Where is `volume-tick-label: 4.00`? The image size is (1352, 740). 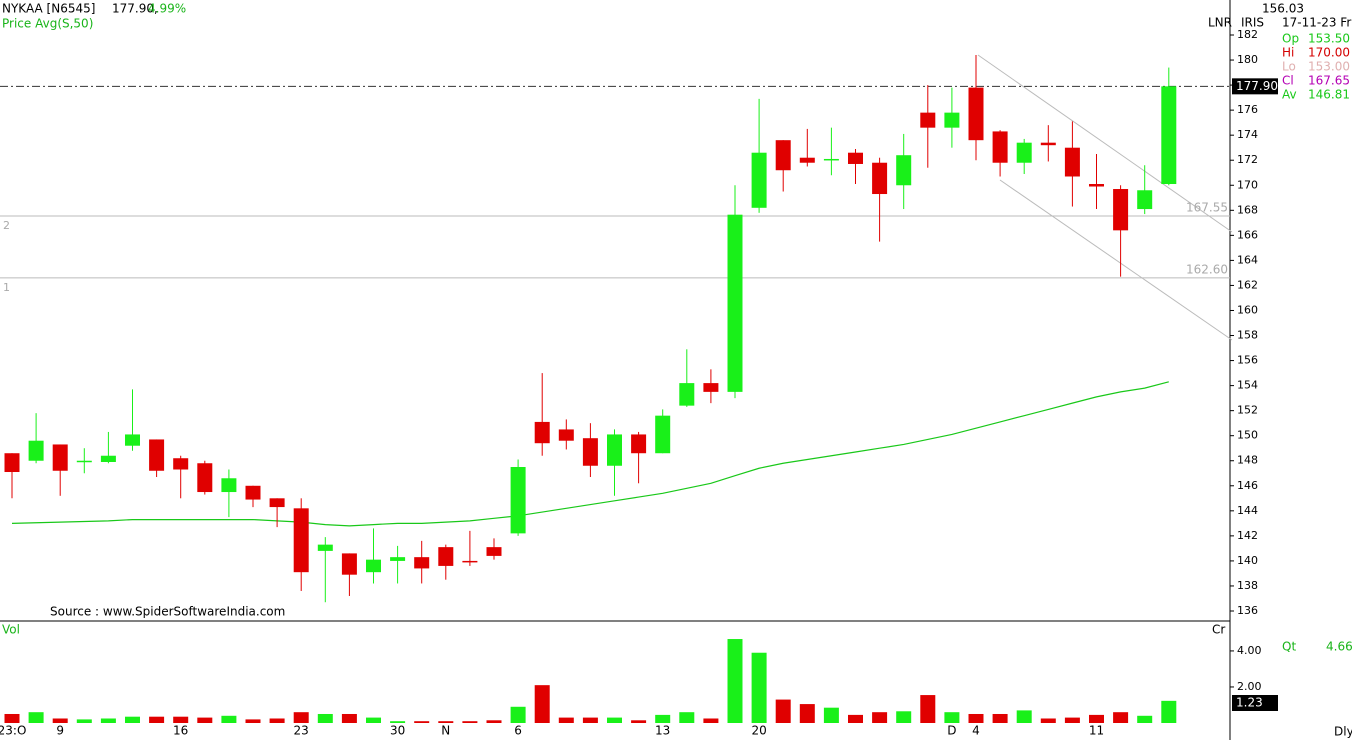
volume-tick-label: 4.00 is located at coordinates (1249, 650).